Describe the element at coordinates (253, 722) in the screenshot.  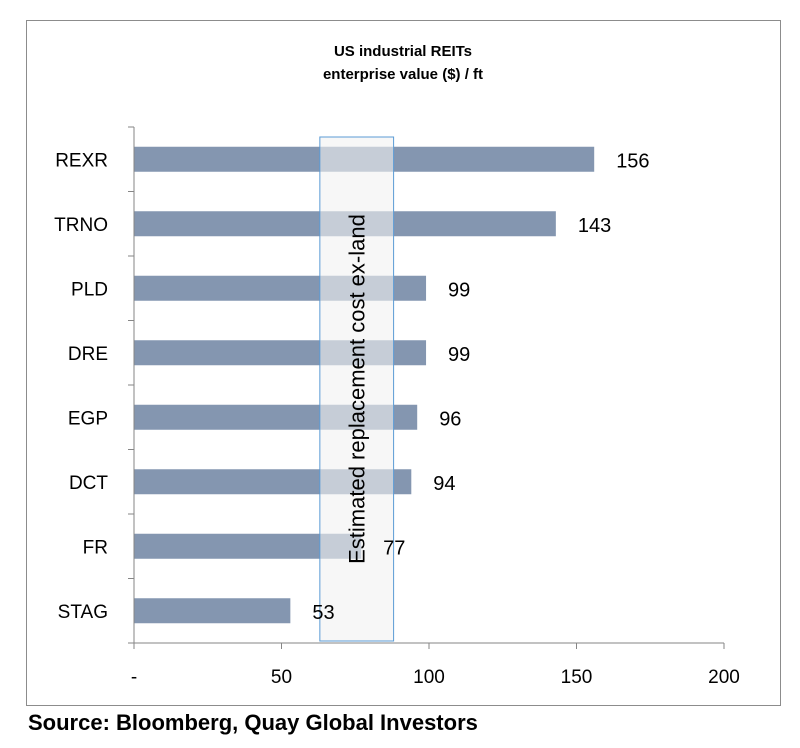
I see `source-note: Source: Bloomberg, Quay Global Investors` at that location.